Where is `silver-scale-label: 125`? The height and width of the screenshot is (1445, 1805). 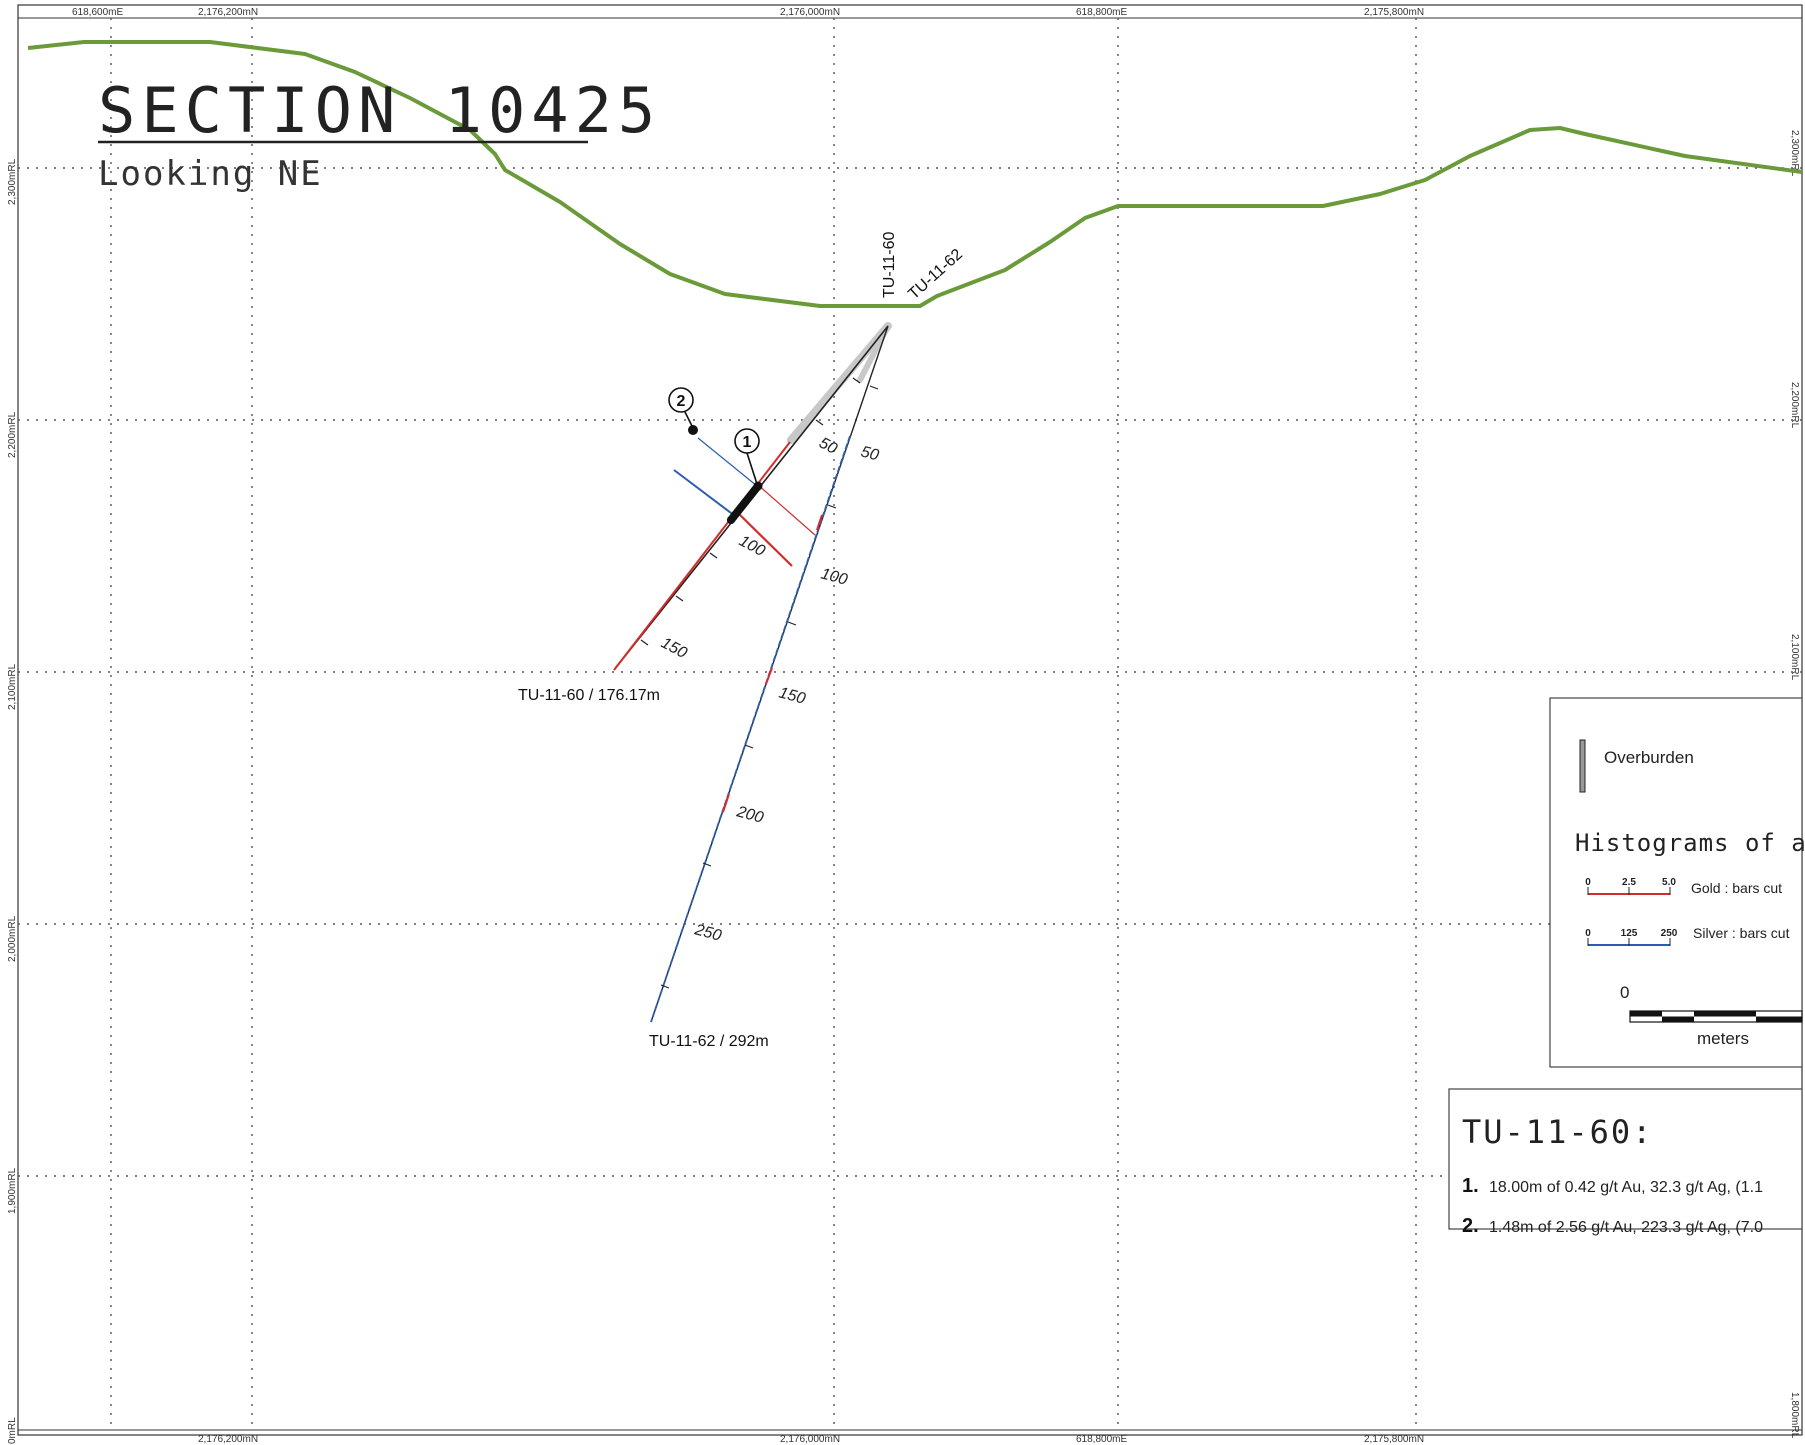
silver-scale-label: 125 is located at coordinates (1629, 933).